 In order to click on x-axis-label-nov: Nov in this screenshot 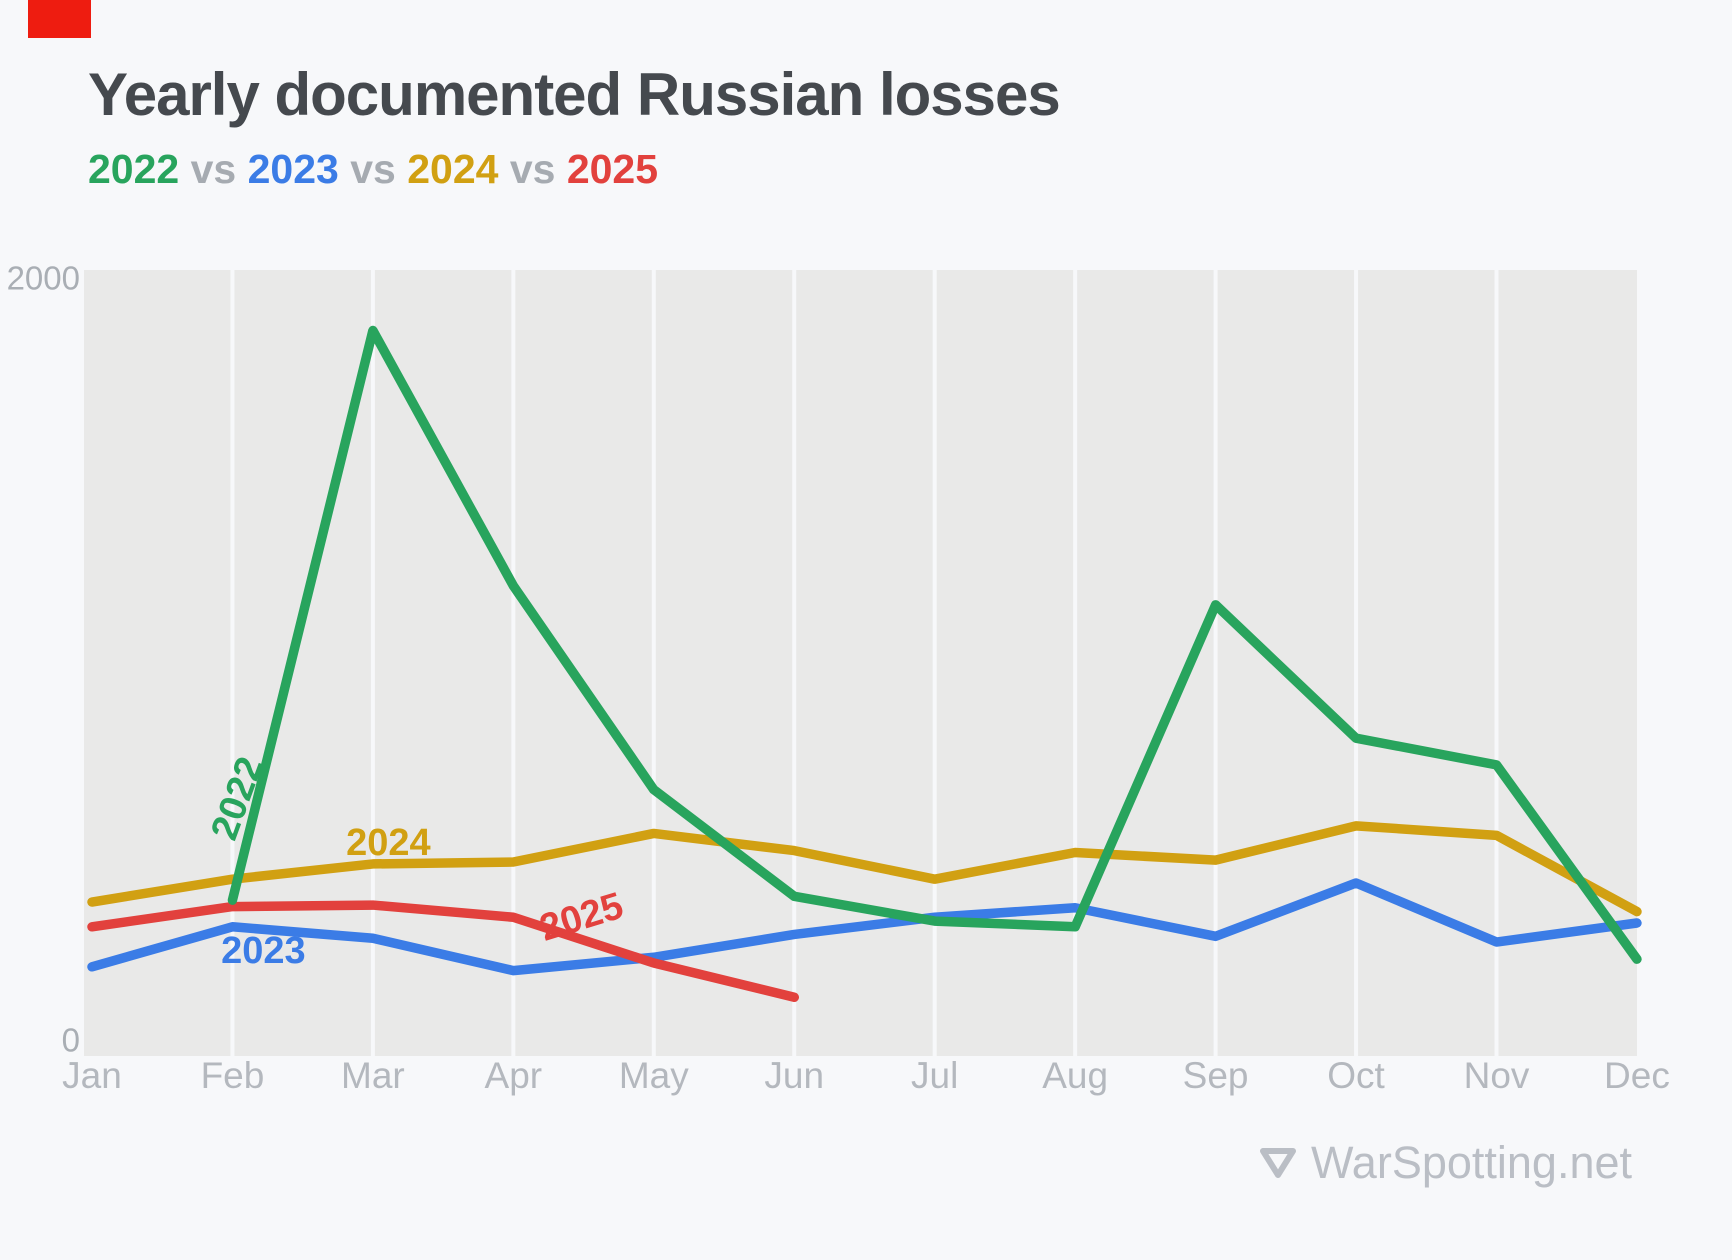, I will do `click(1497, 1075)`.